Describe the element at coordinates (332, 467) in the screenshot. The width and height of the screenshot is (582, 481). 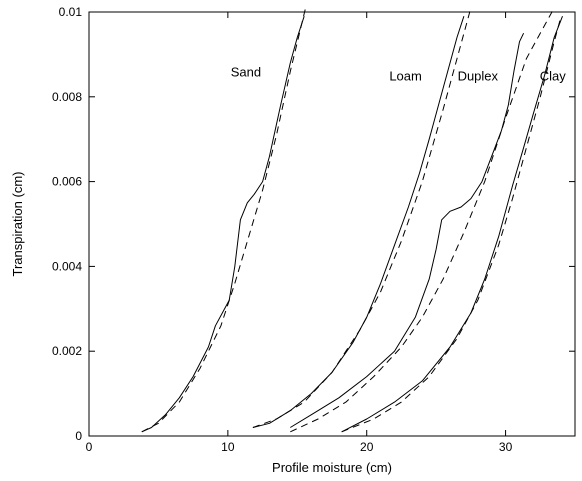
I see `x-axis-label: Profile moisture (cm)` at that location.